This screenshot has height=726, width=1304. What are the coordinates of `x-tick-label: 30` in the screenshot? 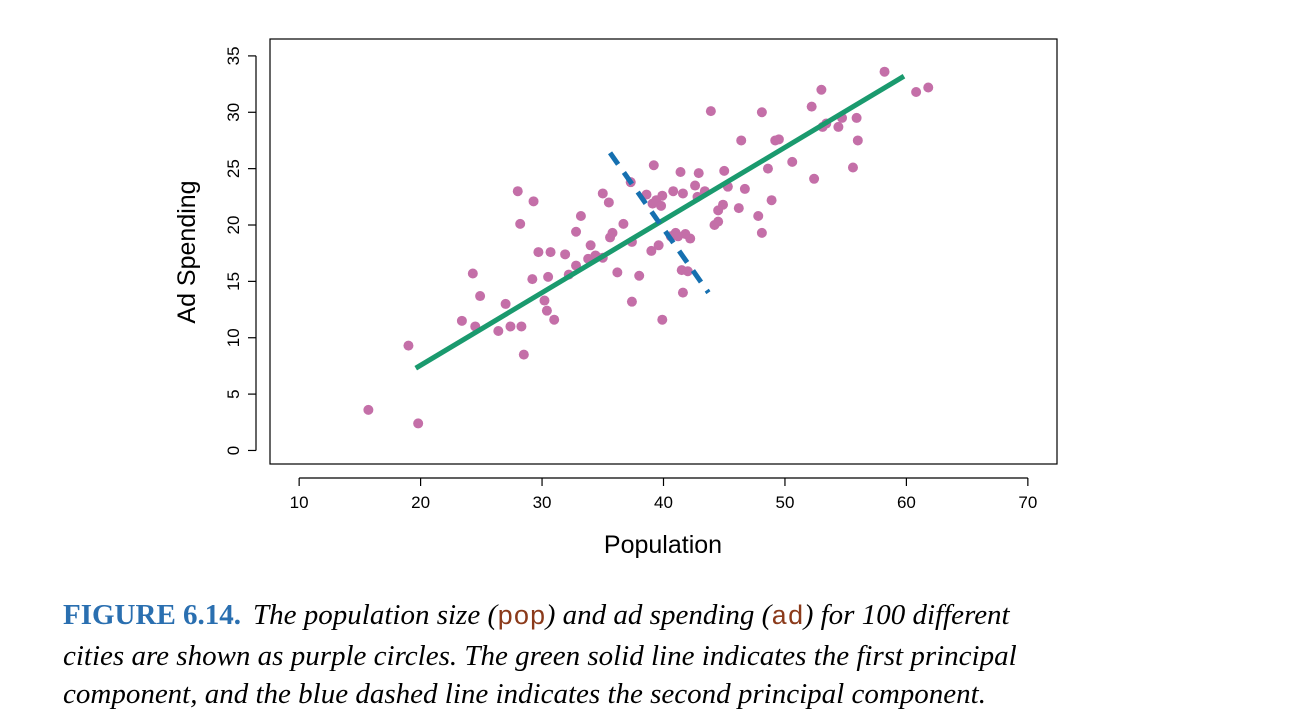 It's located at (542, 502).